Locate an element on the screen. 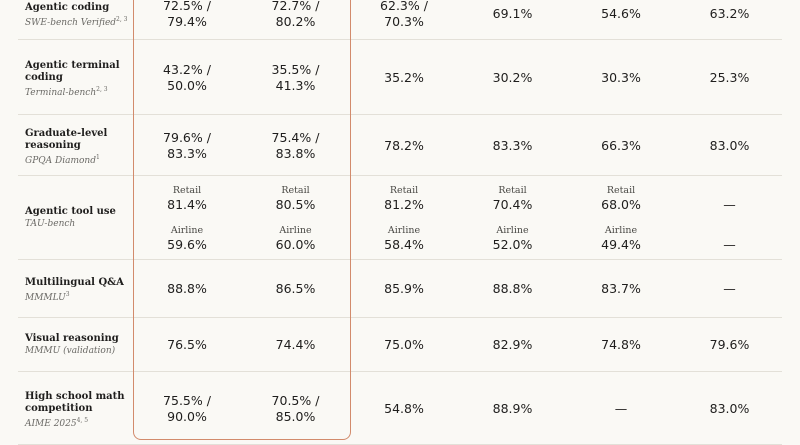 This screenshot has width=800, height=445. score-cell: 74.4% is located at coordinates (296, 345).